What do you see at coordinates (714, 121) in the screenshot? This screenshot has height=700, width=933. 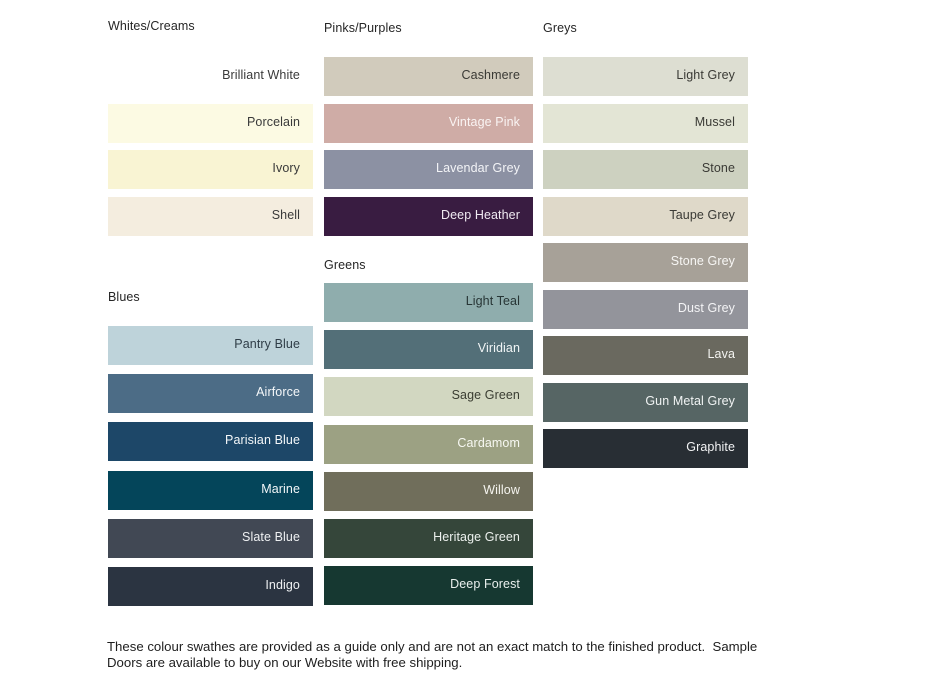 I see `swatch-label: Mussel` at bounding box center [714, 121].